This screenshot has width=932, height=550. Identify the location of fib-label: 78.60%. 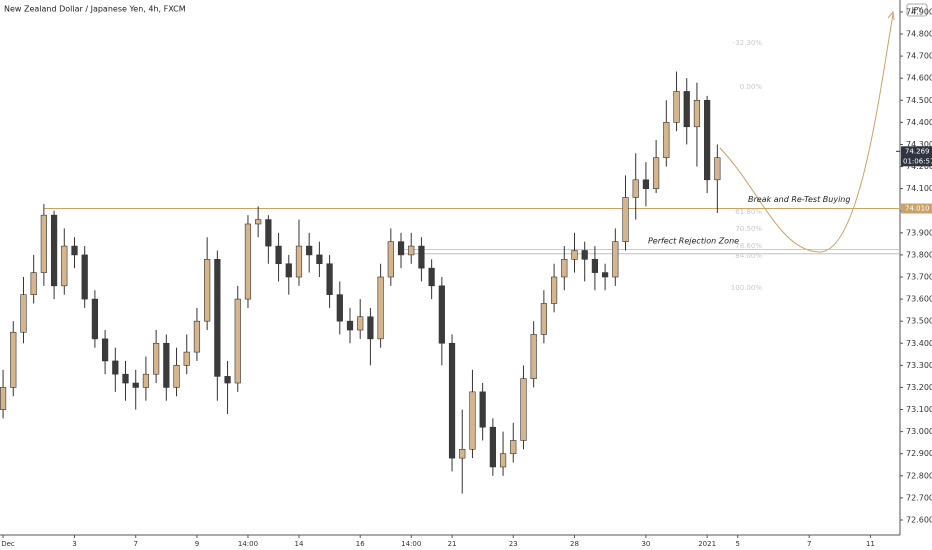
(748, 246).